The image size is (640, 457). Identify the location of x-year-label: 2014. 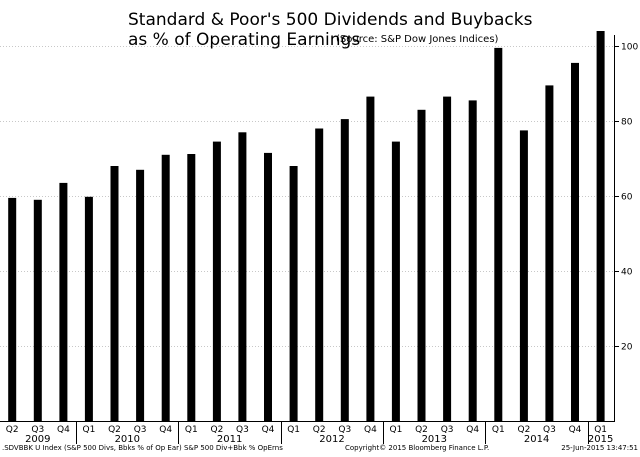
(536, 439).